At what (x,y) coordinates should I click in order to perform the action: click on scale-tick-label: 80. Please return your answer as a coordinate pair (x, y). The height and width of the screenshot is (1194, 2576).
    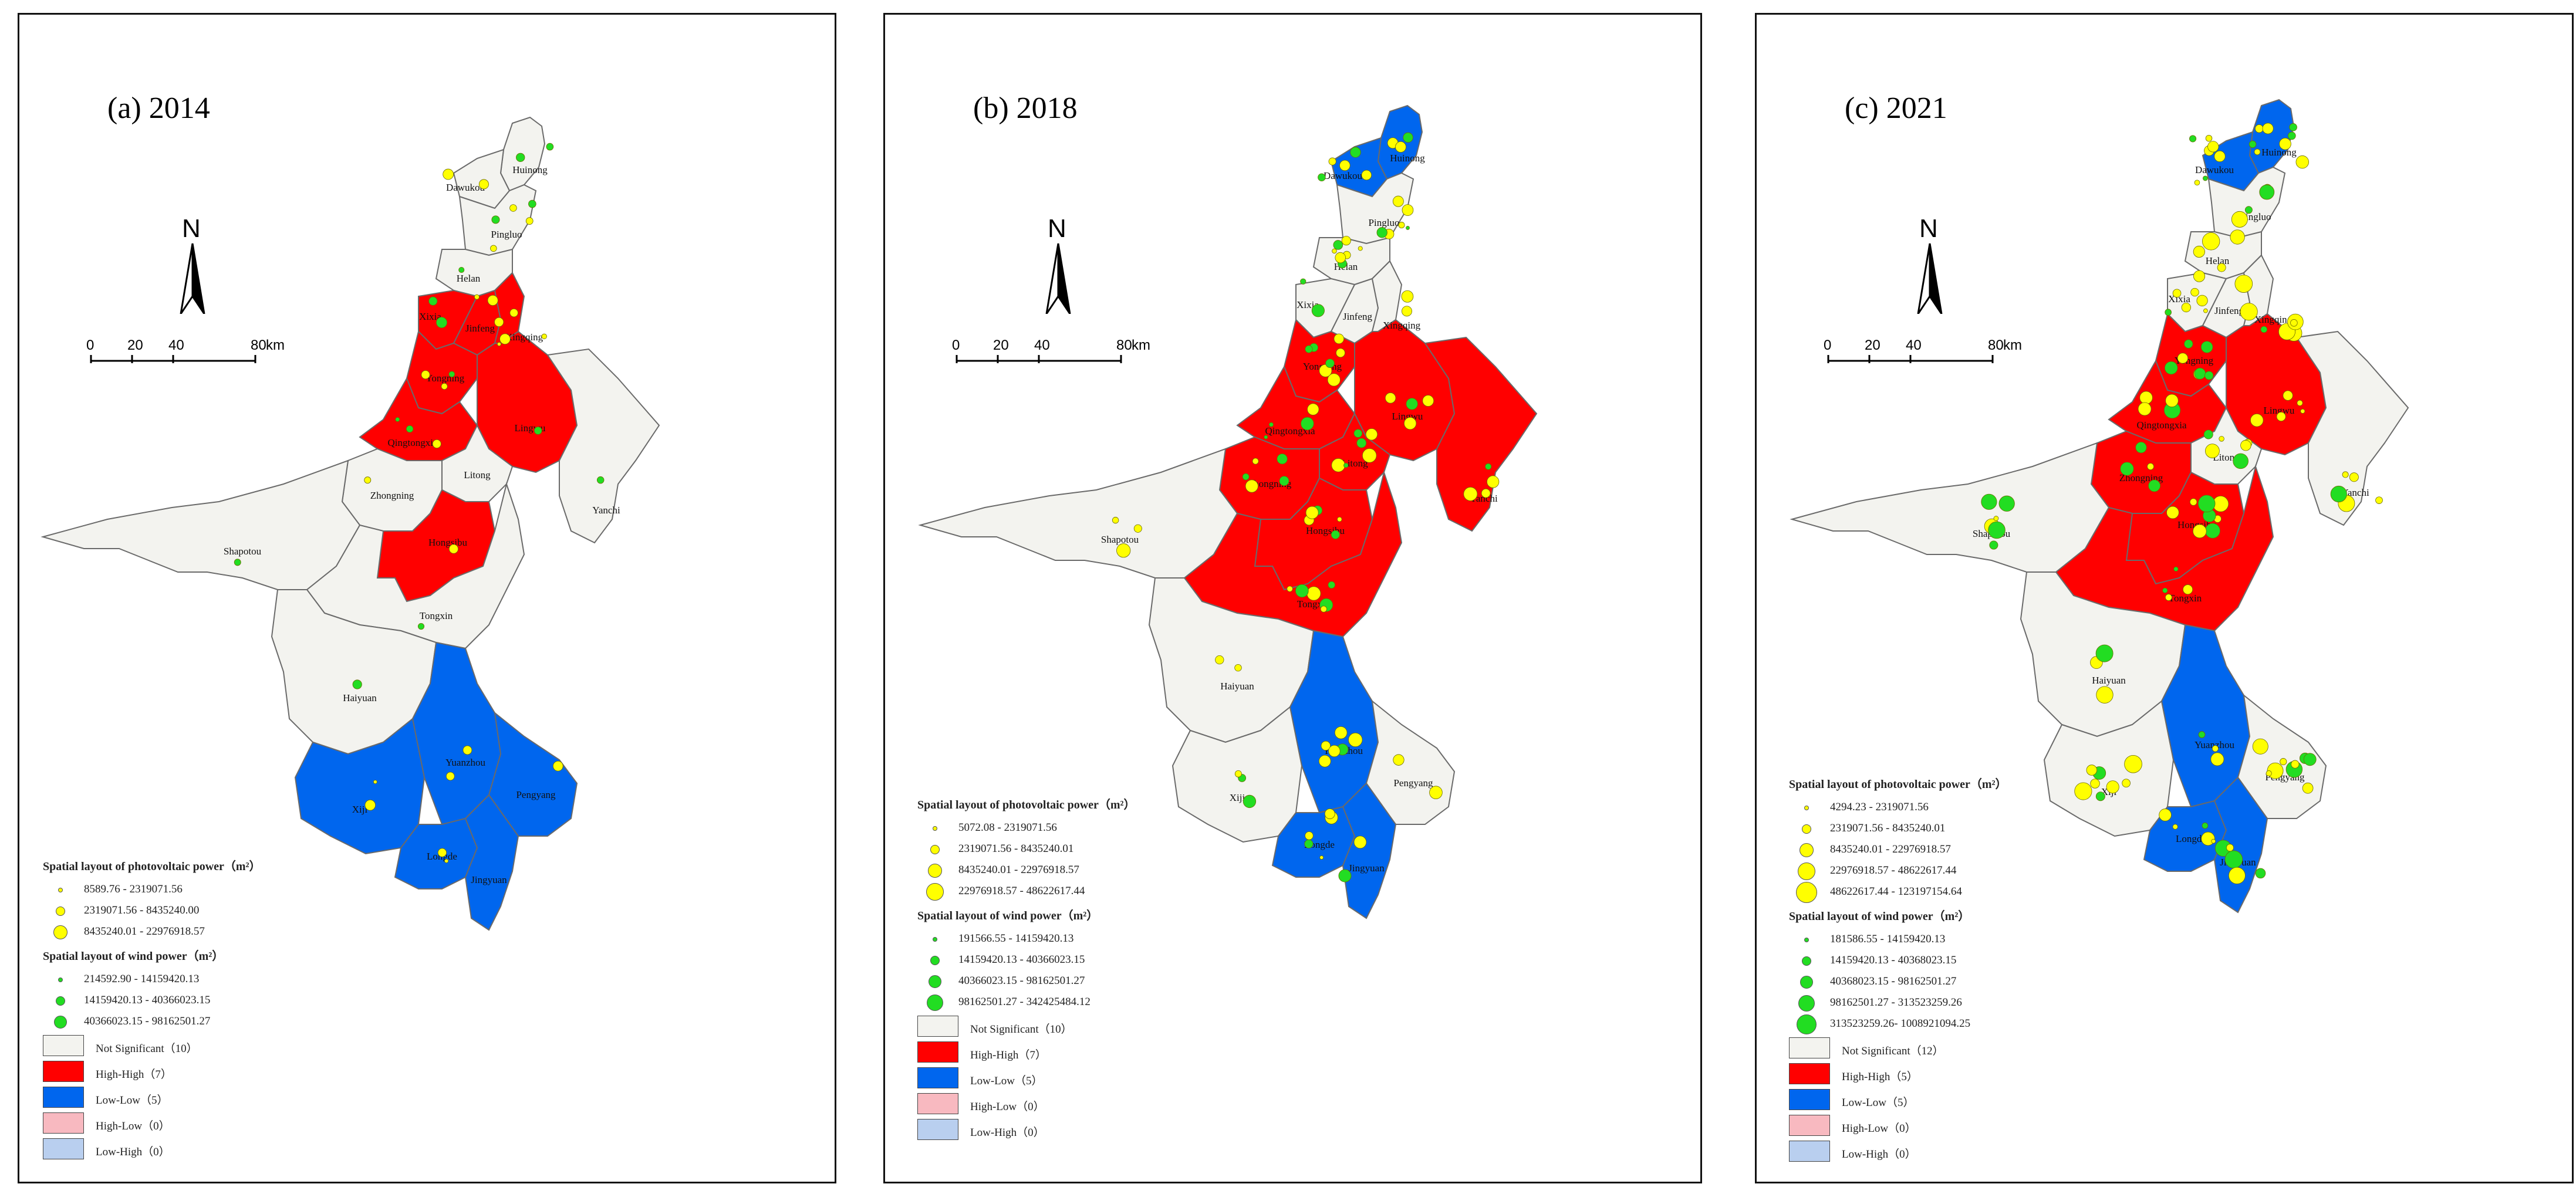
    Looking at the image, I should click on (1996, 345).